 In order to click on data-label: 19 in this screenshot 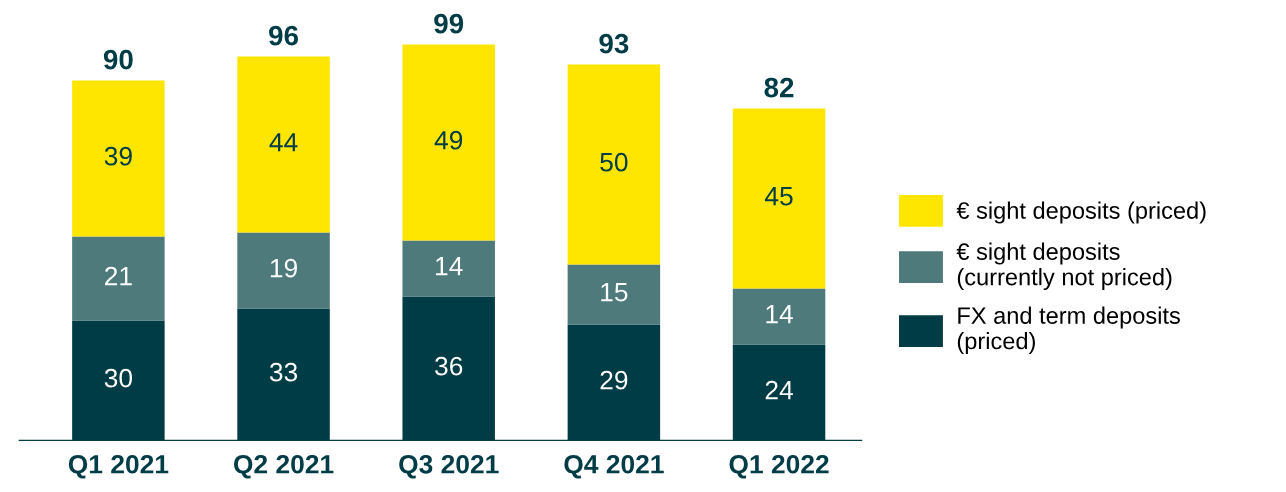, I will do `click(283, 268)`.